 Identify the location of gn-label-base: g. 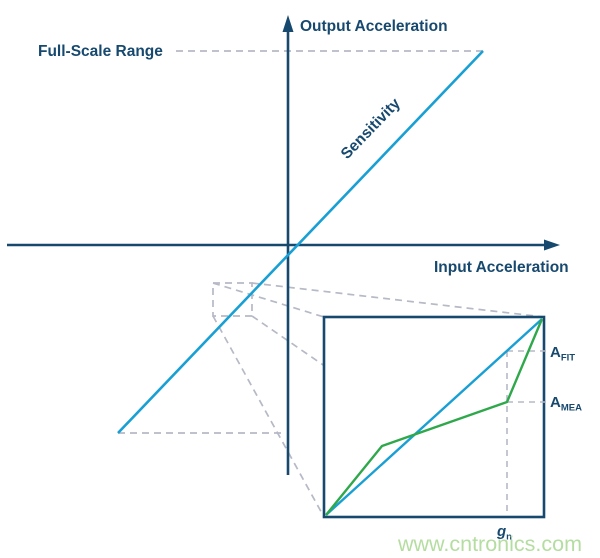
(501, 531).